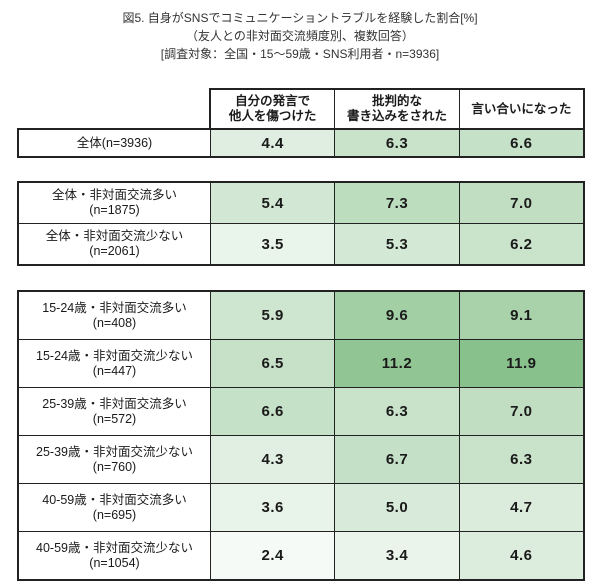 This screenshot has height=586, width=600. What do you see at coordinates (273, 363) in the screenshot?
I see `value-cell: 6.5` at bounding box center [273, 363].